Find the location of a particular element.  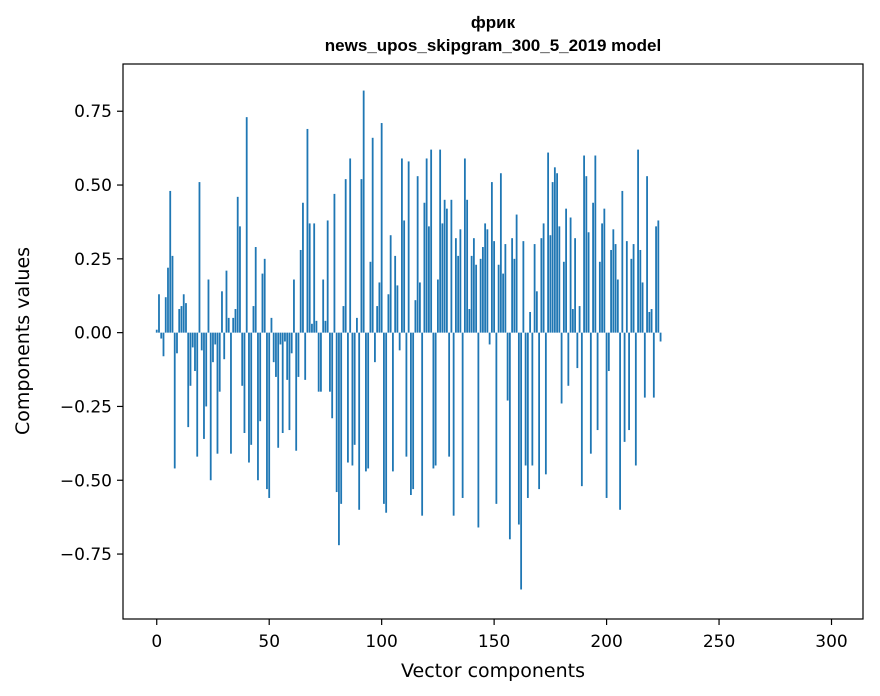

x-tick-label: 0 is located at coordinates (156, 642).